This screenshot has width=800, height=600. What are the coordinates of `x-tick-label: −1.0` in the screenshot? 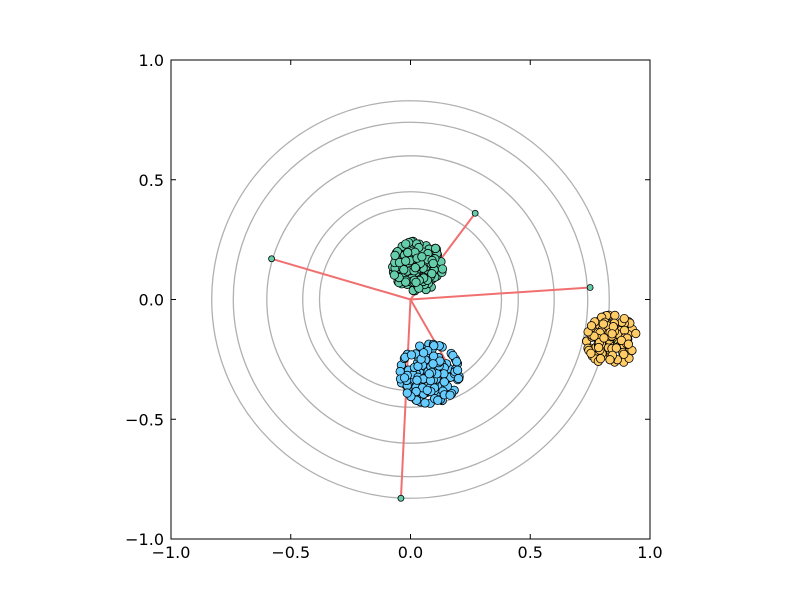 It's located at (171, 552).